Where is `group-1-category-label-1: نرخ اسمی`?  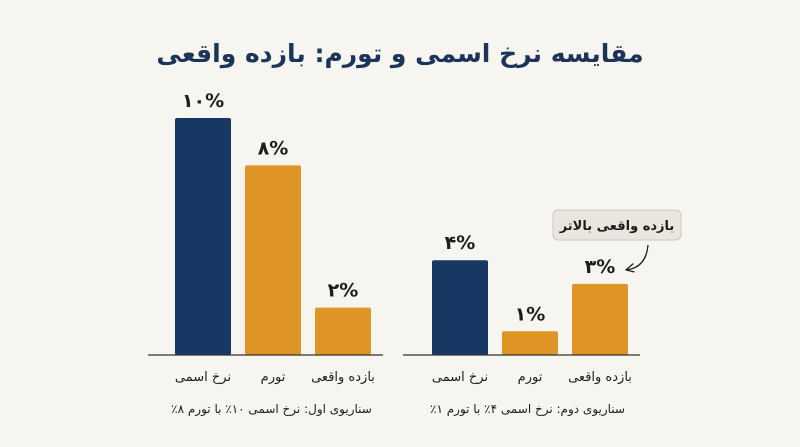 group-1-category-label-1: نرخ اسمی is located at coordinates (203, 377).